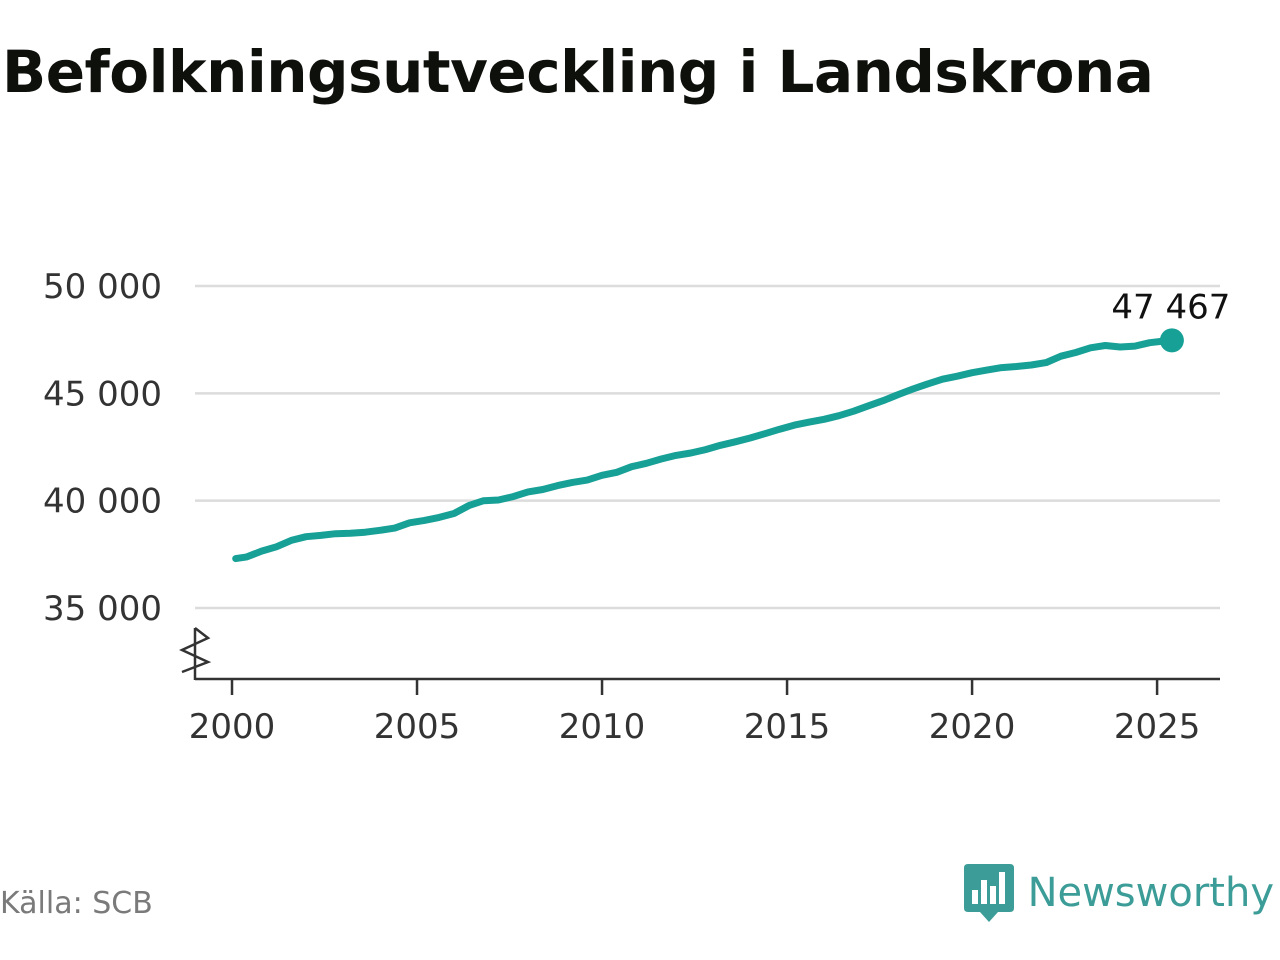 The height and width of the screenshot is (960, 1280). Describe the element at coordinates (102, 394) in the screenshot. I see `y-tick-label: 45 000` at that location.